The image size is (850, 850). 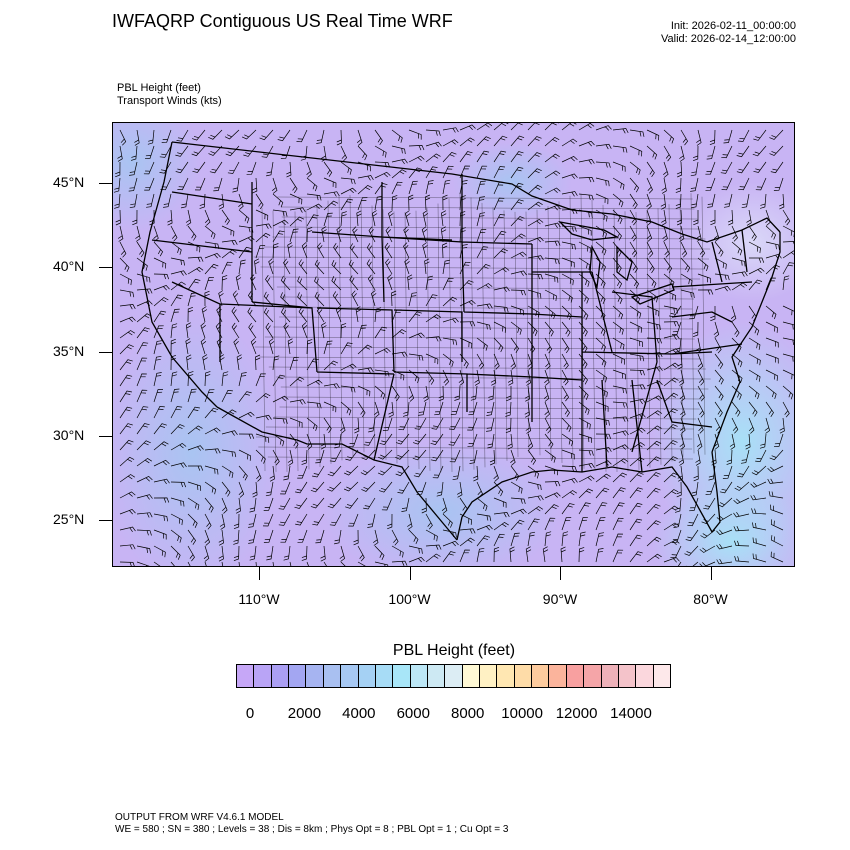 I want to click on lake-superior, so click(x=589, y=230).